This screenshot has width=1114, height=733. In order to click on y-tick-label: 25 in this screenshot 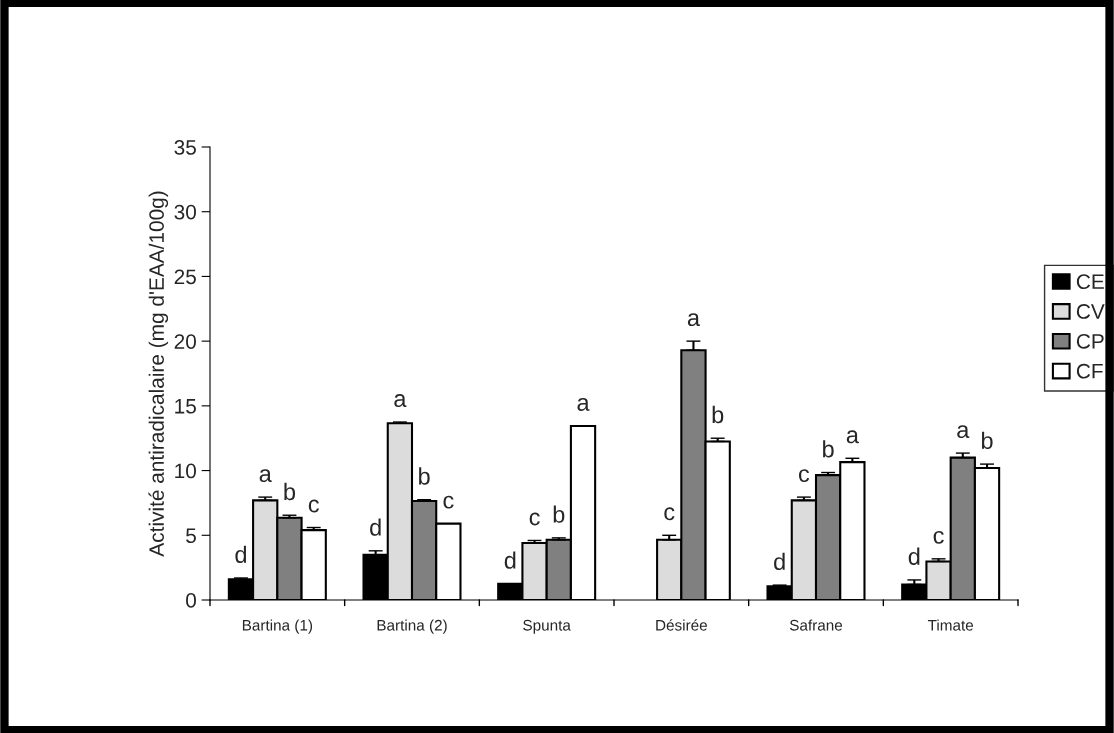, I will do `click(185, 277)`.